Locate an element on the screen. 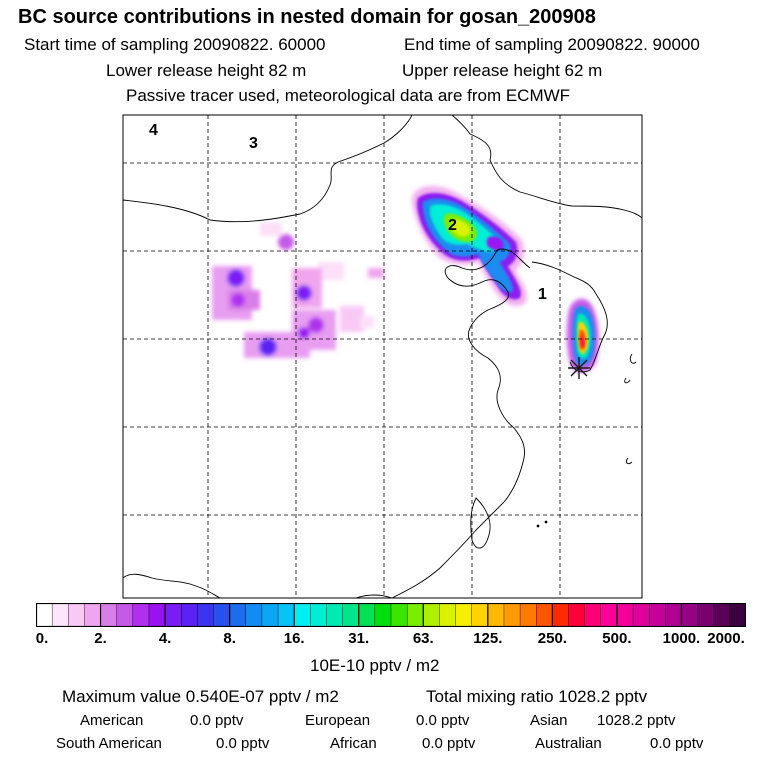 Image resolution: width=768 pixels, height=768 pixels. source-african-label: African is located at coordinates (353, 743).